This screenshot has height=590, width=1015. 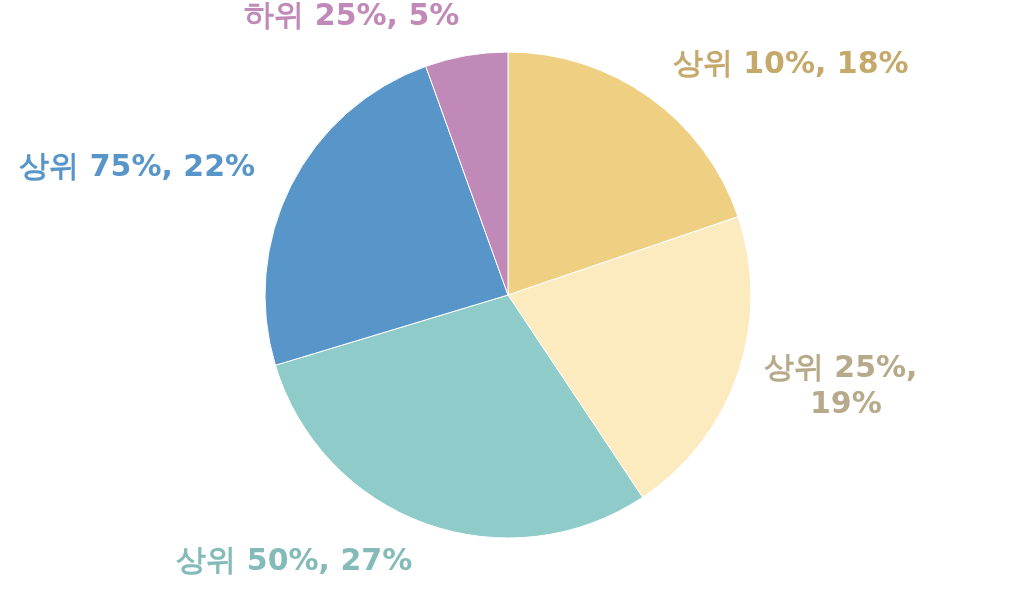 What do you see at coordinates (790, 63) in the screenshot?
I see `slice-label: 상위 10%, 18%` at bounding box center [790, 63].